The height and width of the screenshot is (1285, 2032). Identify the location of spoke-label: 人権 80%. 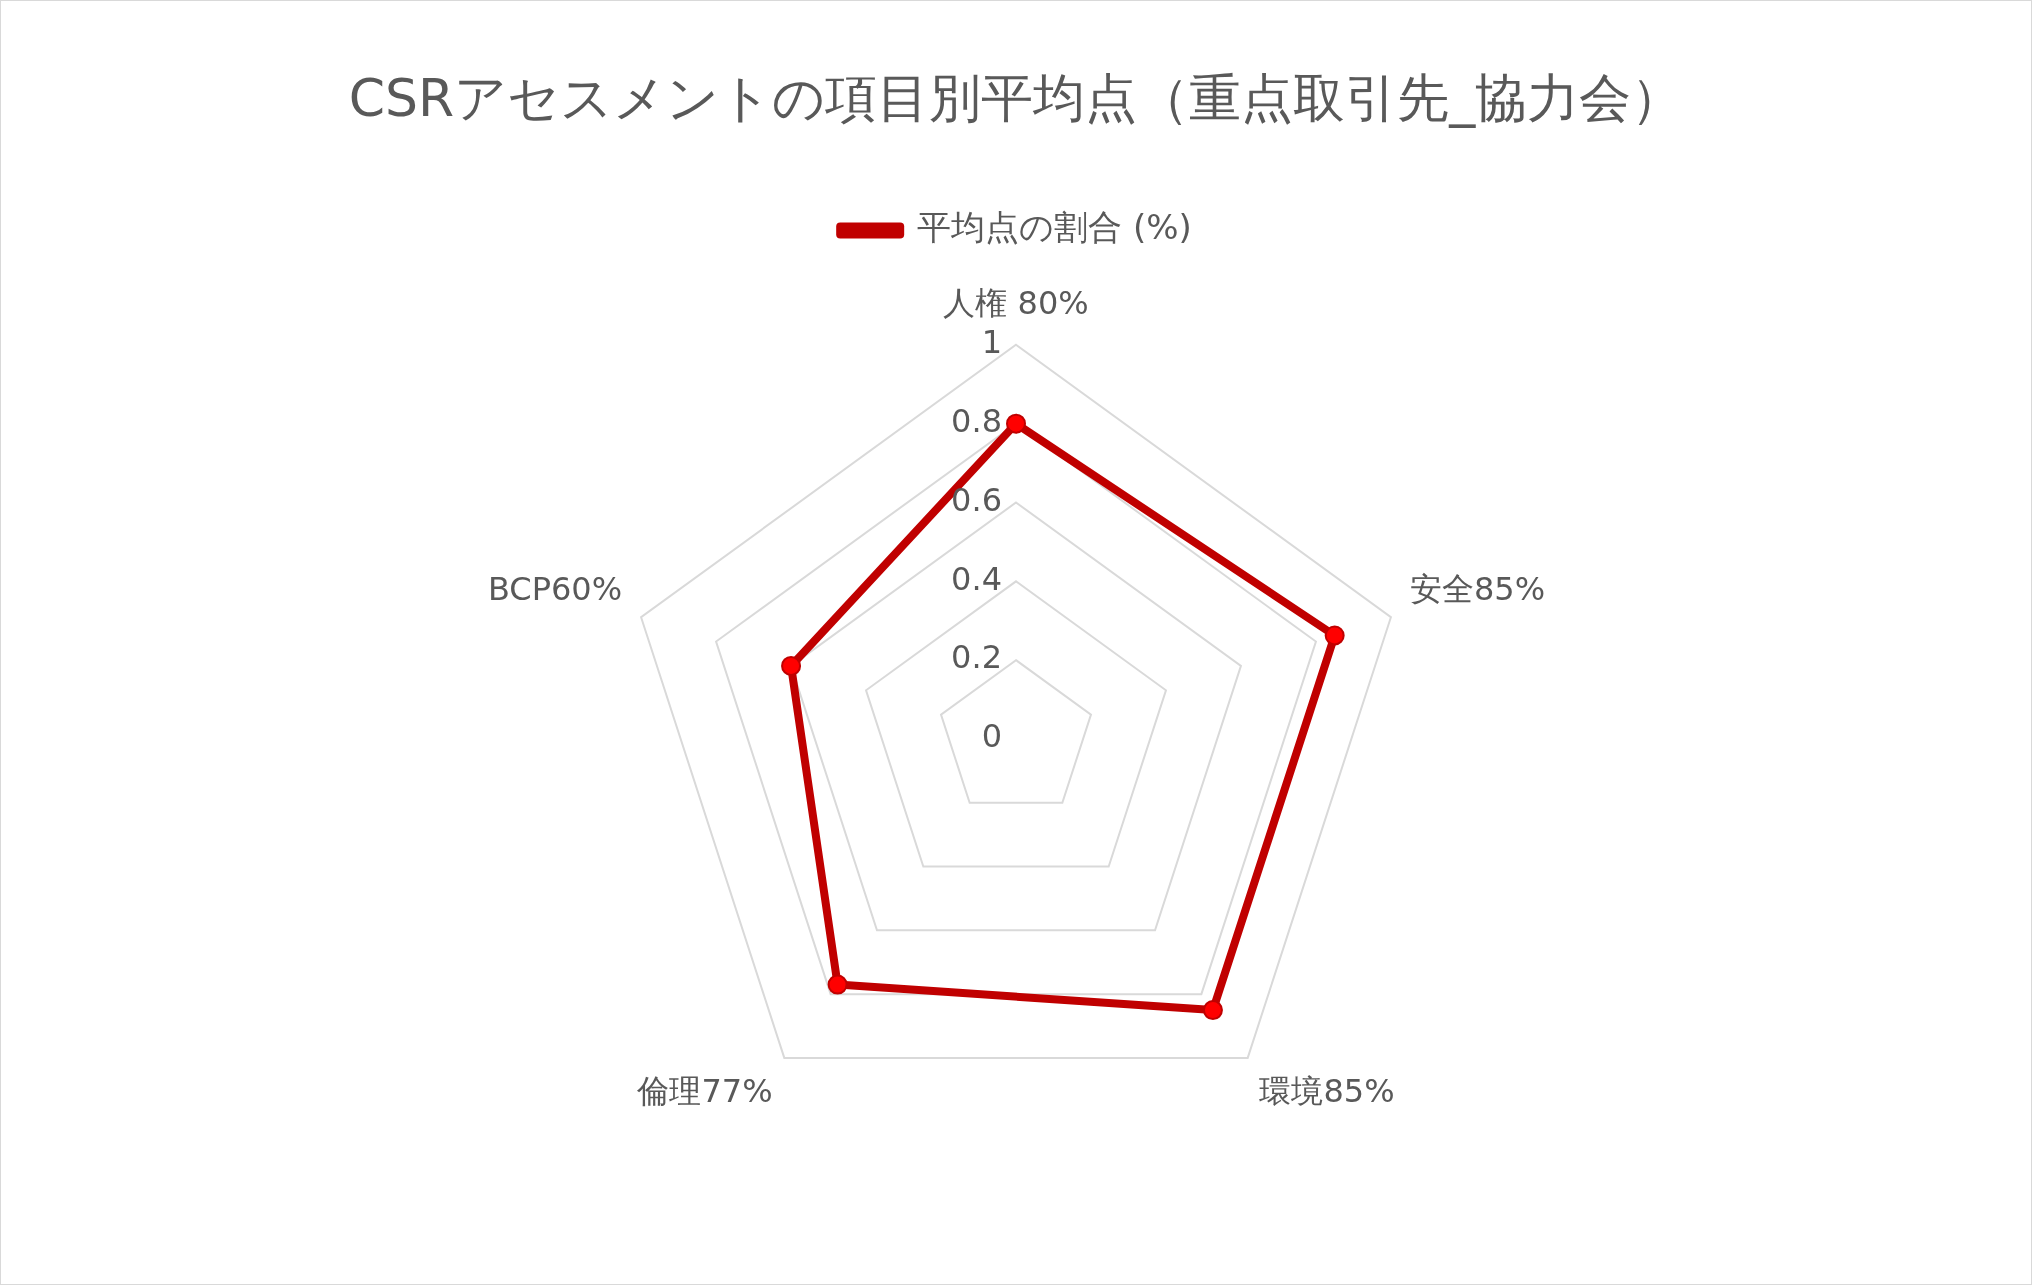
(1016, 302).